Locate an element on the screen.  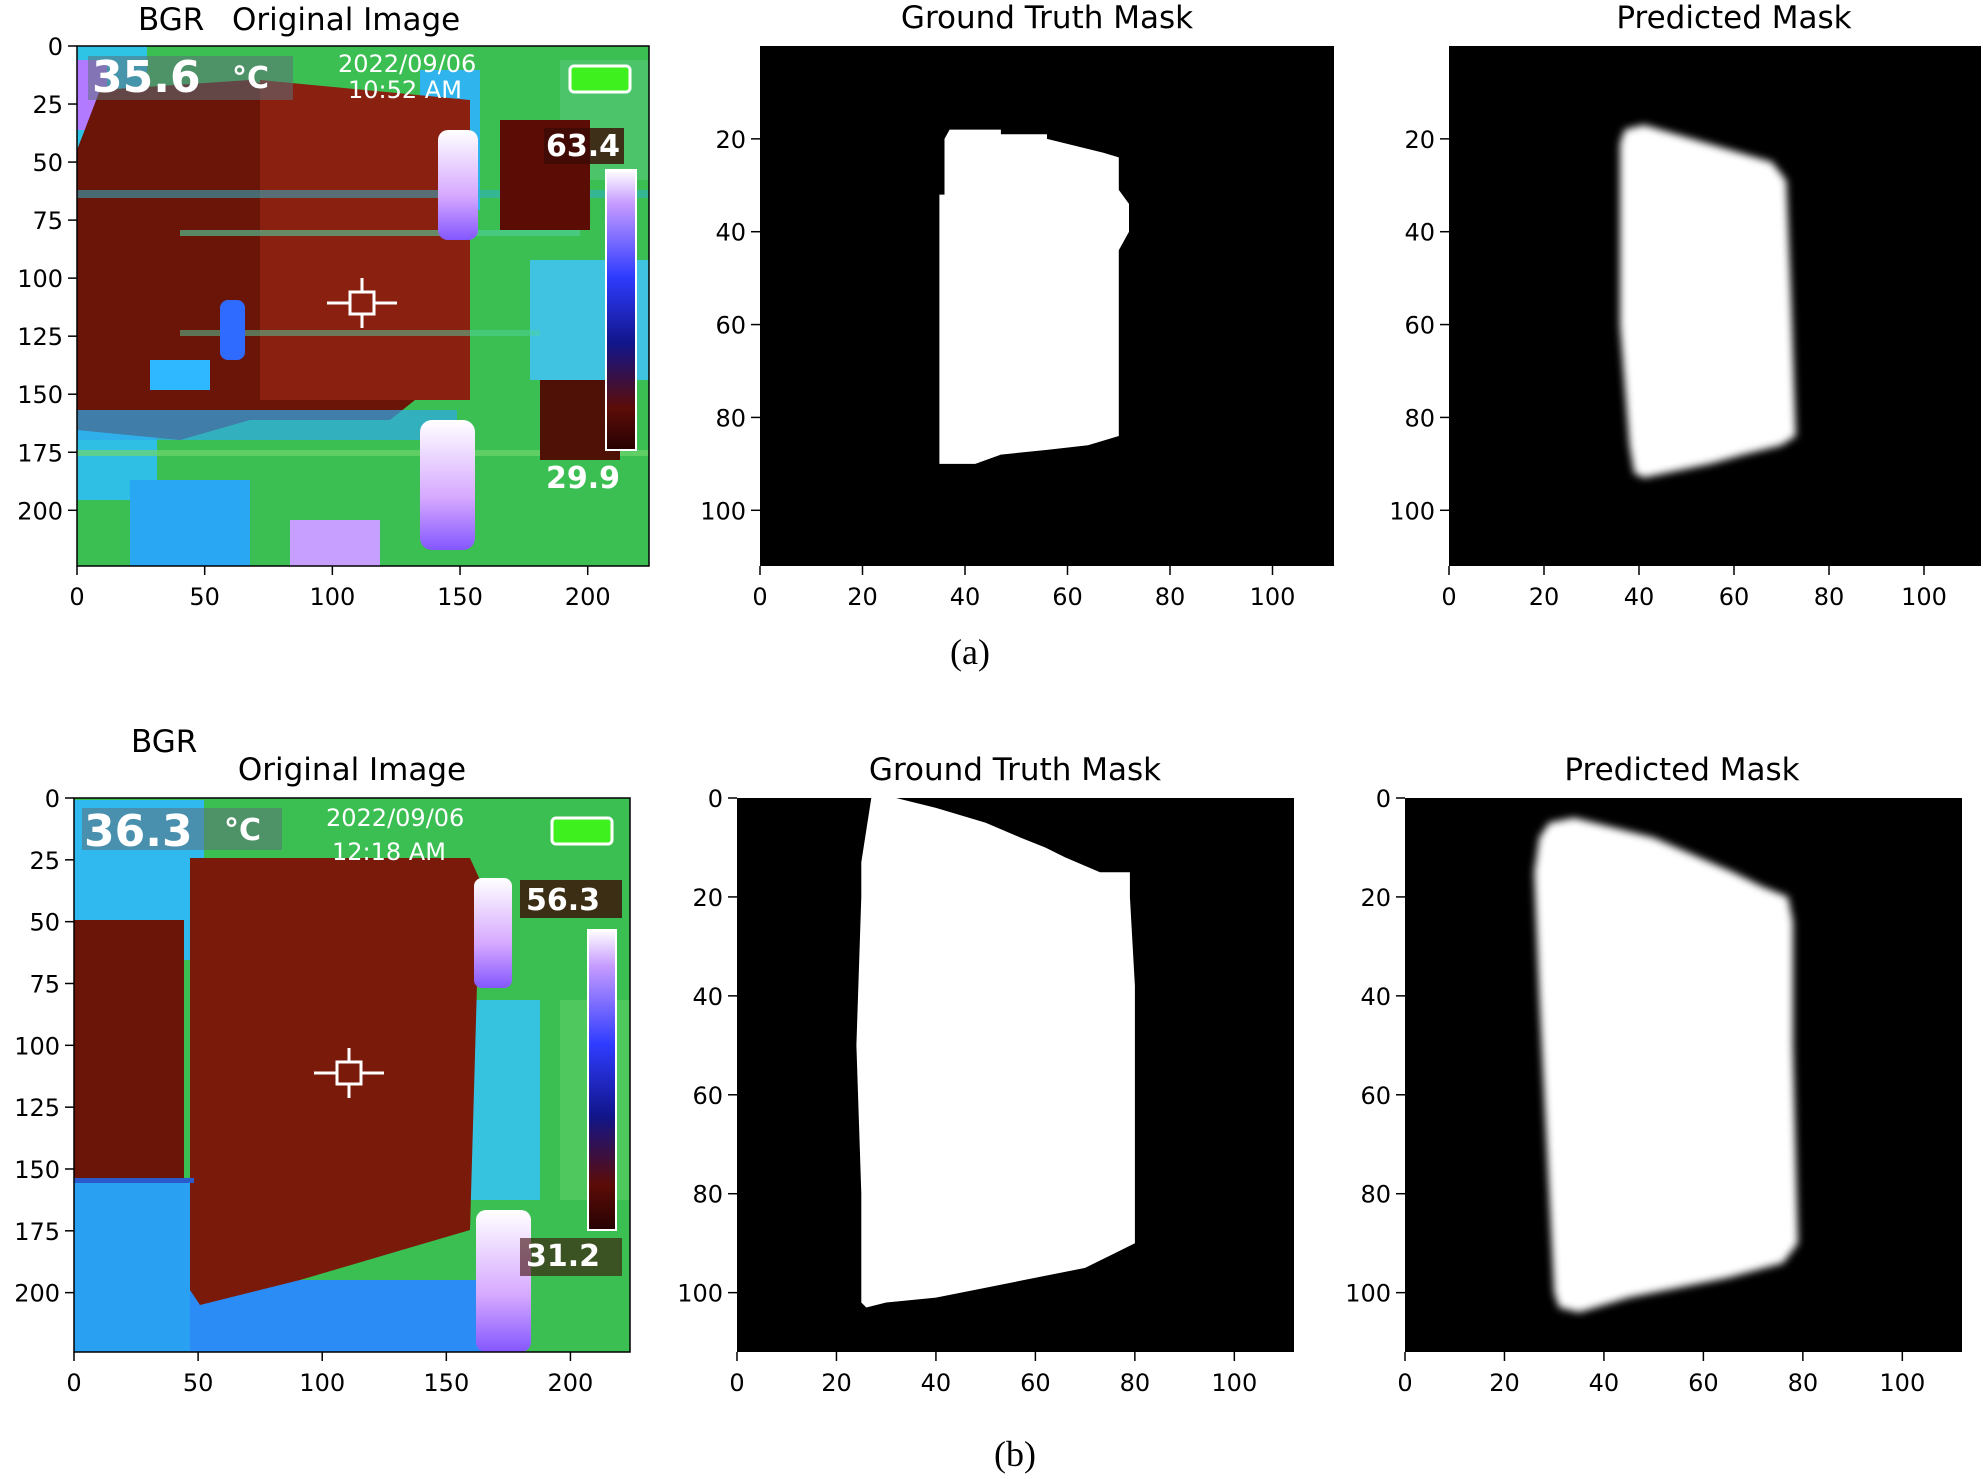
thermal-a-xtick-label: 0 is located at coordinates (76, 597).